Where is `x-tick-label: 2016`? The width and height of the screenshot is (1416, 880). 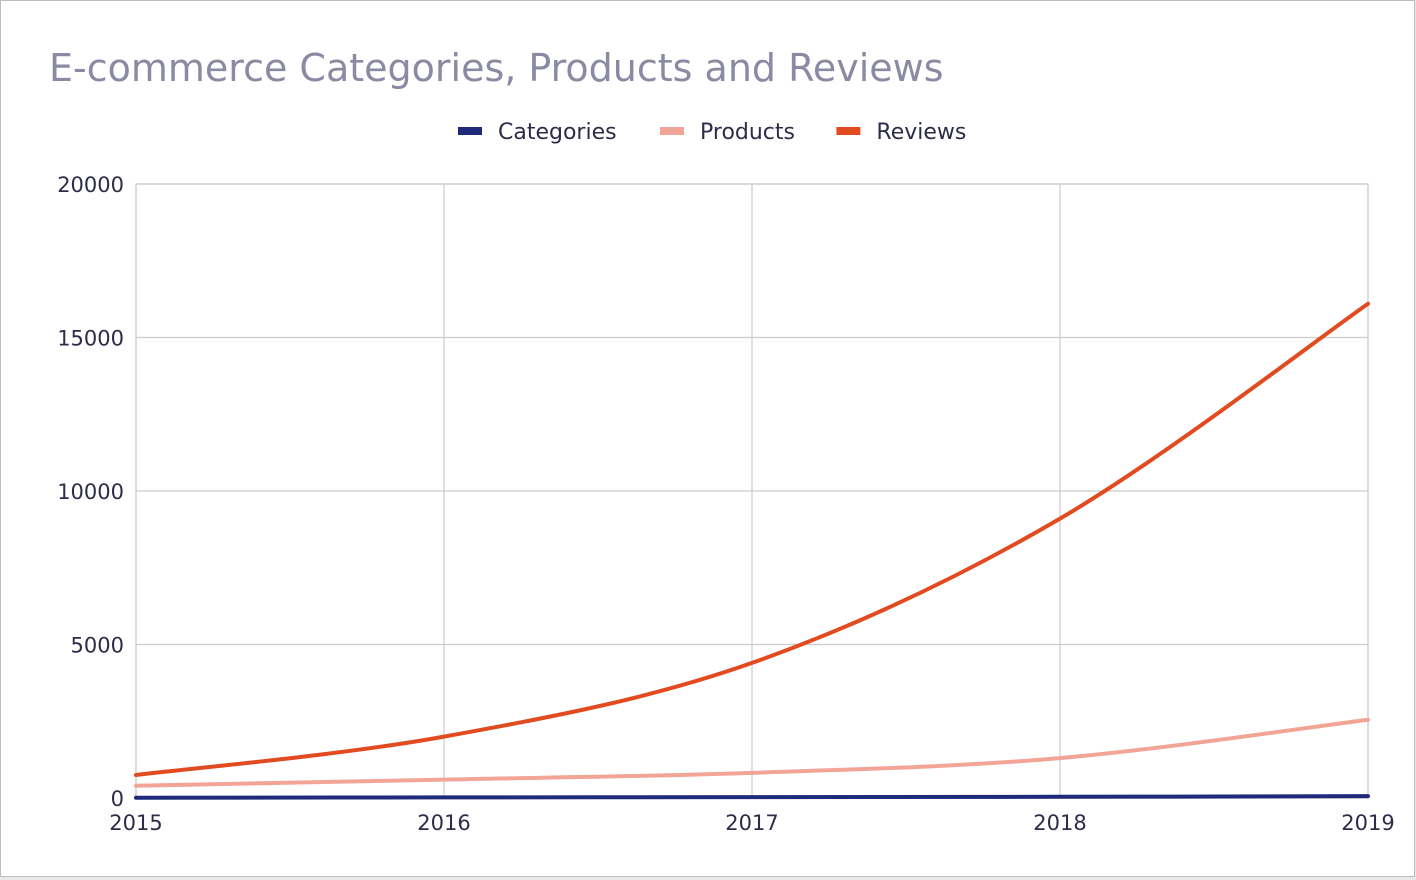 x-tick-label: 2016 is located at coordinates (443, 823).